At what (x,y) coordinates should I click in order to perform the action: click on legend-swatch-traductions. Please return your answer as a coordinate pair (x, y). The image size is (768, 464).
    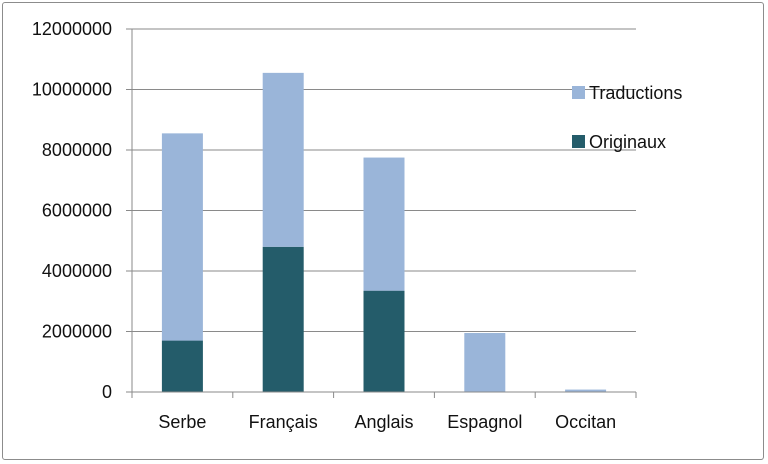
    Looking at the image, I should click on (578, 92).